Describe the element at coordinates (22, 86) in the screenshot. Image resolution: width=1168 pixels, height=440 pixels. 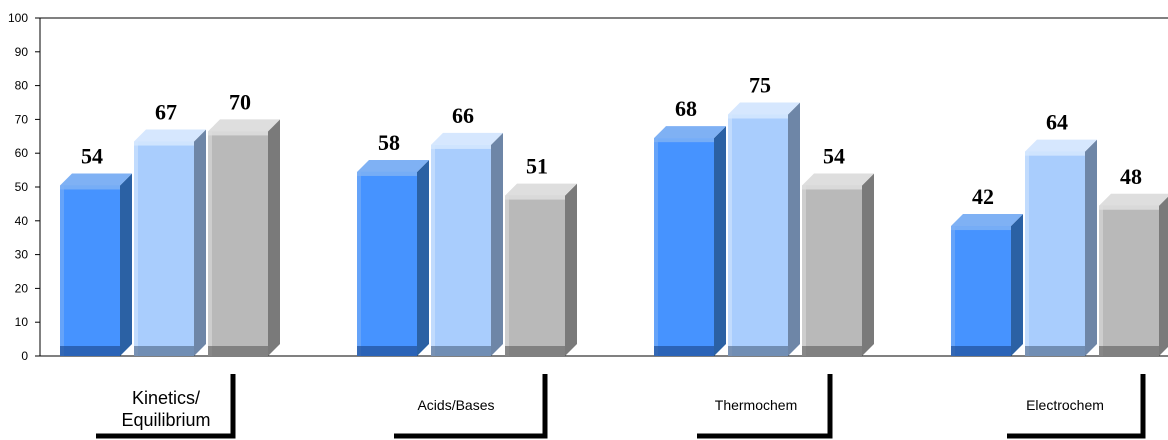
I see `y-tick-label-80: 80` at that location.